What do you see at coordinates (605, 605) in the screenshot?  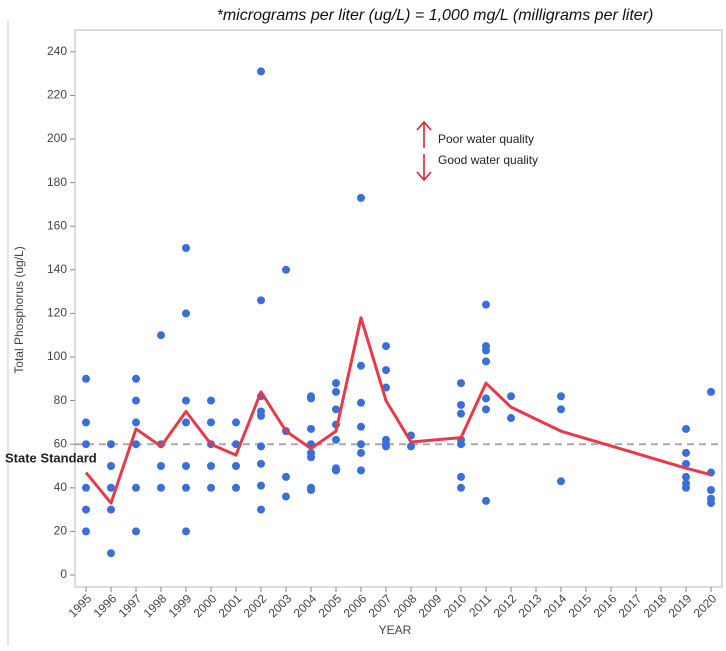 I see `x-tick-label: 2016` at bounding box center [605, 605].